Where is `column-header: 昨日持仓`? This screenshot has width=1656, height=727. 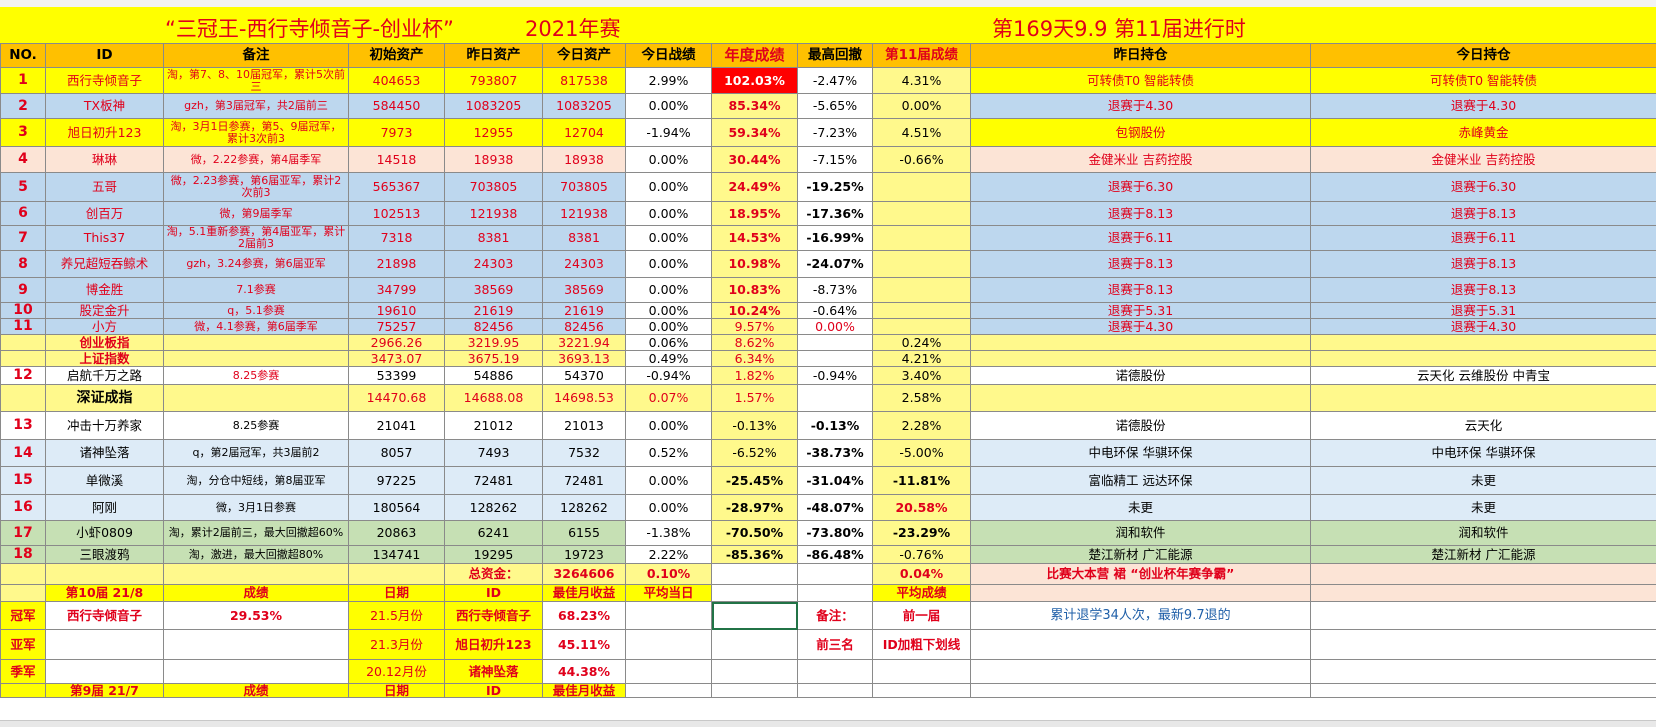
column-header: 昨日持仓 is located at coordinates (1140, 55).